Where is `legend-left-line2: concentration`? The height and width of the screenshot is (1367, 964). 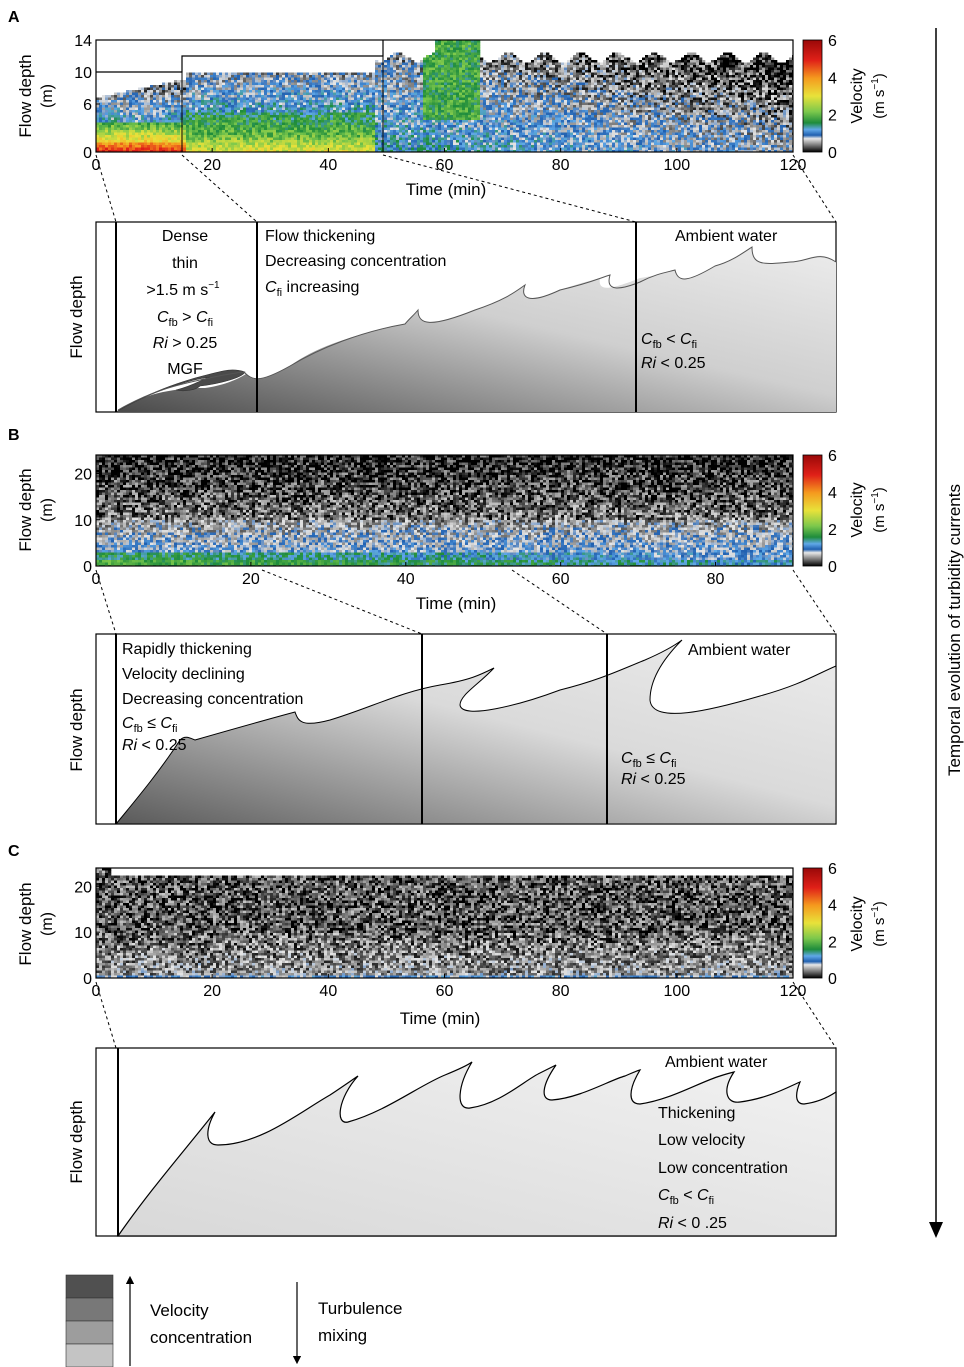 legend-left-line2: concentration is located at coordinates (201, 1337).